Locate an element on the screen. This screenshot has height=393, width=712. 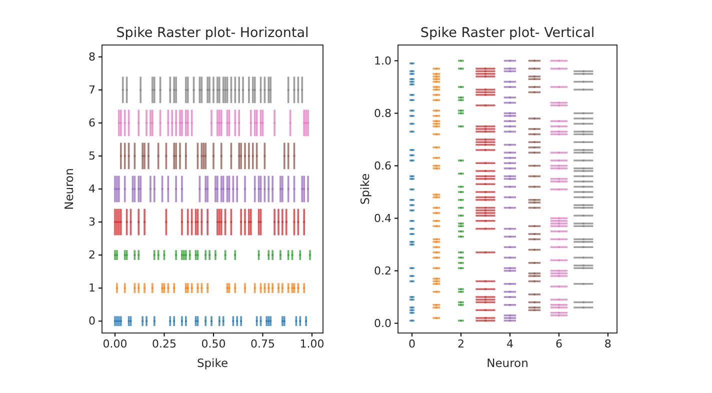
y-tick-label: 1.0 is located at coordinates (383, 61).